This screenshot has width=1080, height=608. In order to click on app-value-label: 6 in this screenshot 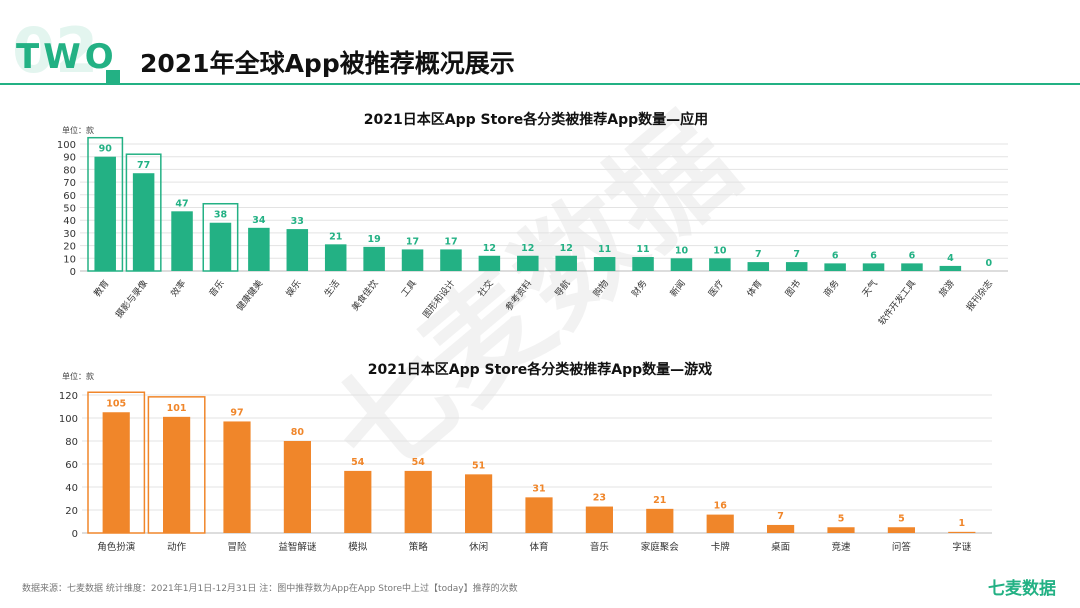, I will do `click(835, 255)`.